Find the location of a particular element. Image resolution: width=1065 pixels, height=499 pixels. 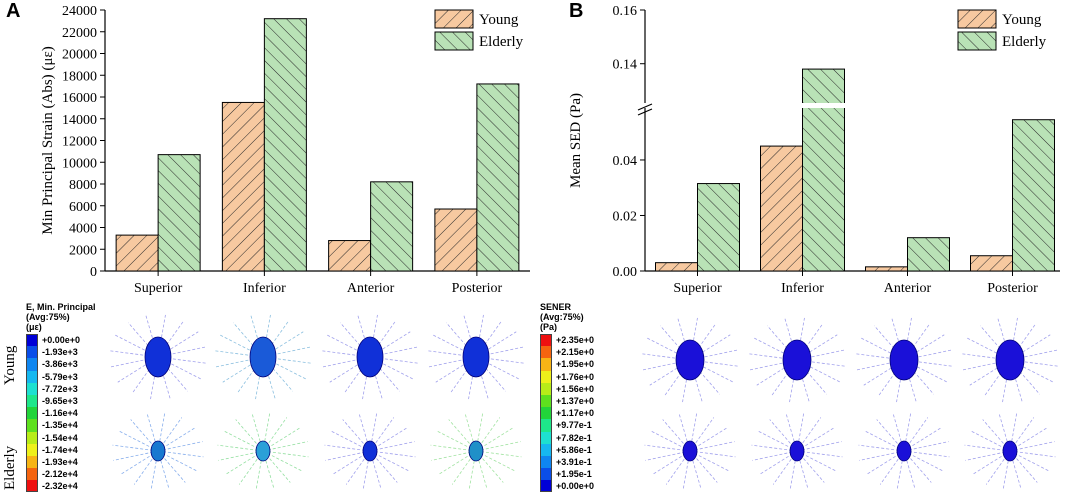

legend-row: -7.72e+3 is located at coordinates (61, 388).